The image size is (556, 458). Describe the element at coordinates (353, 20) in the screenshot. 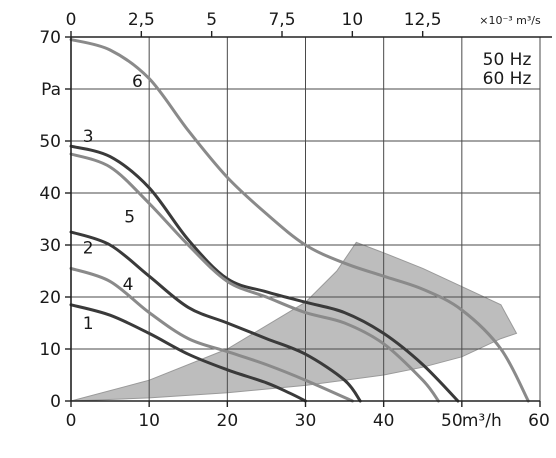

I see `top-tick-label: 10` at that location.